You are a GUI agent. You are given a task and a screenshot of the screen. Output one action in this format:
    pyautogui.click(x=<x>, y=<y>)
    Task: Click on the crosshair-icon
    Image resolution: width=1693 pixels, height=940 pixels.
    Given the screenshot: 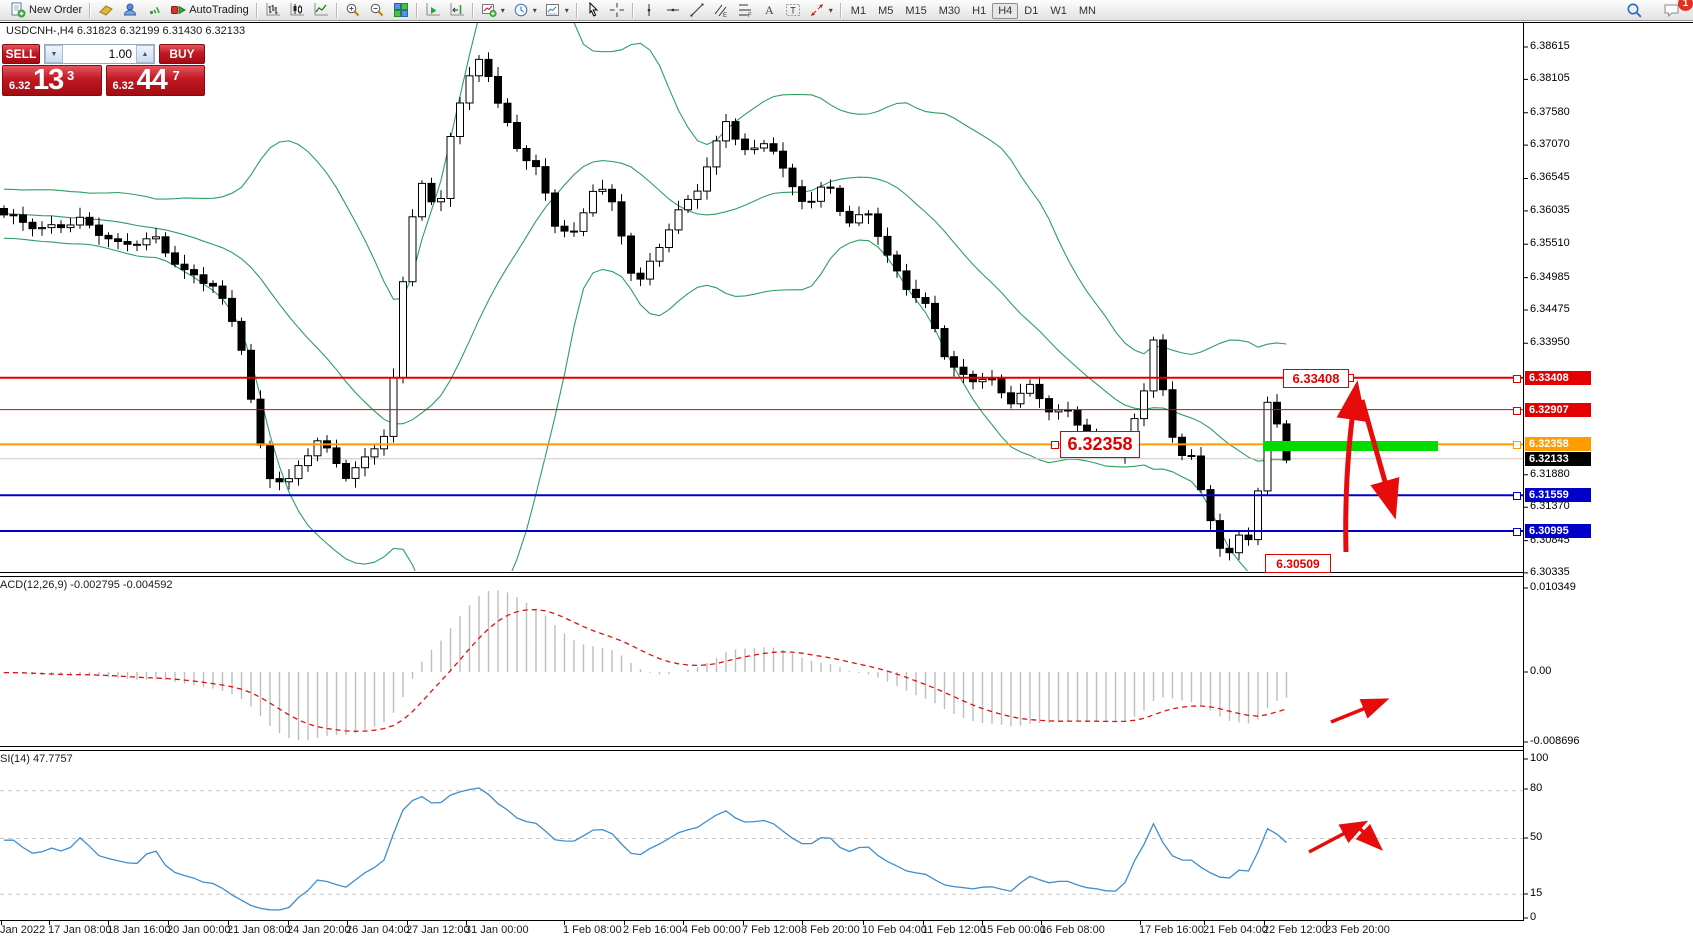 What is the action you would take?
    pyautogui.click(x=617, y=10)
    